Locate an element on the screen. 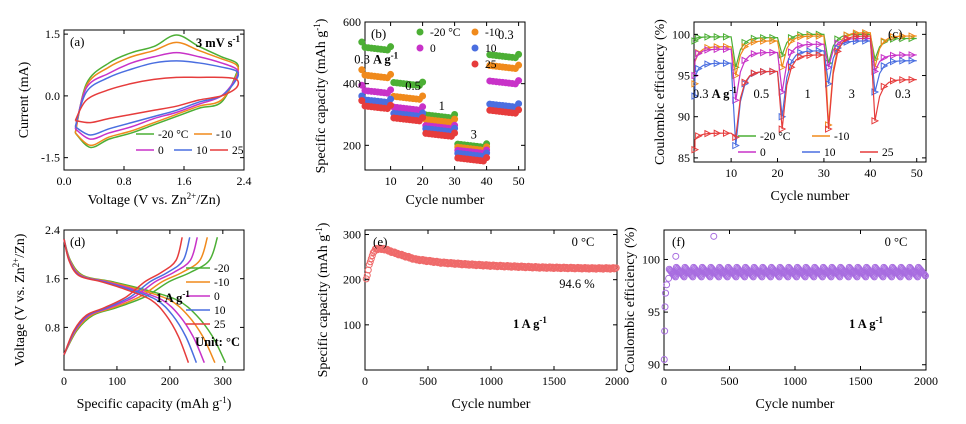  scan-rate-title: 3 mV s-1 is located at coordinates (218, 42).